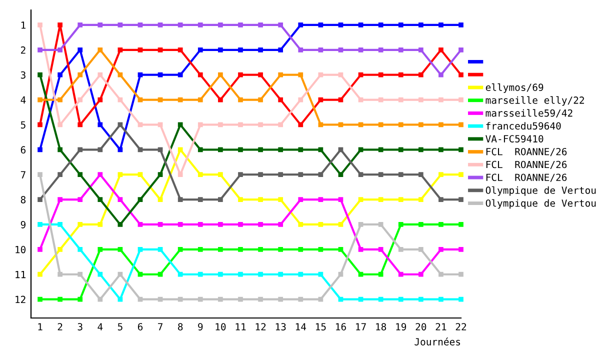 This screenshot has height=350, width=600. I want to click on legend-label: marsseille59/42, so click(529, 113).